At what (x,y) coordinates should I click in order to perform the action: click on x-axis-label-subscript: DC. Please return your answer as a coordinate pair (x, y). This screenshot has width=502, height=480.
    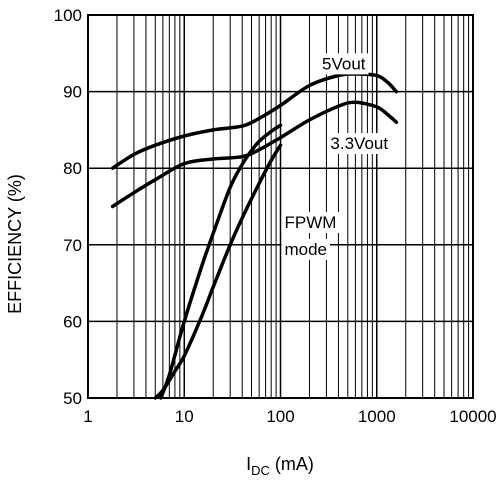
    Looking at the image, I should click on (260, 470).